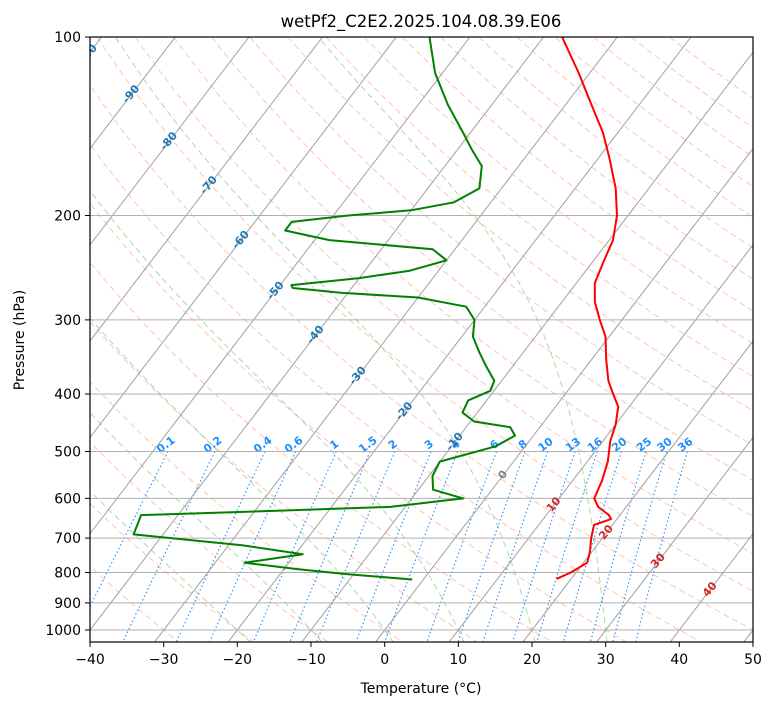 This screenshot has width=775, height=708. What do you see at coordinates (458, 660) in the screenshot?
I see `x-tick-label: 10` at bounding box center [458, 660].